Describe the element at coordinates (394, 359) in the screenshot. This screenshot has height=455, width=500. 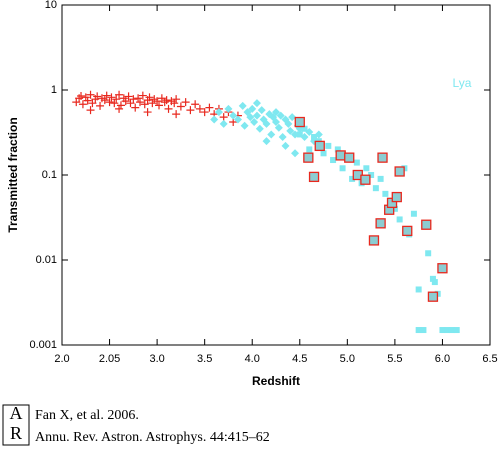
I see `x-tick-label: 5.5` at that location.